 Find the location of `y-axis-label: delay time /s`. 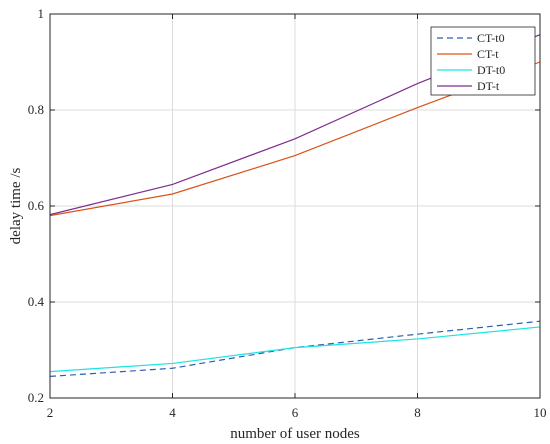

y-axis-label: delay time /s is located at coordinates (16, 206).